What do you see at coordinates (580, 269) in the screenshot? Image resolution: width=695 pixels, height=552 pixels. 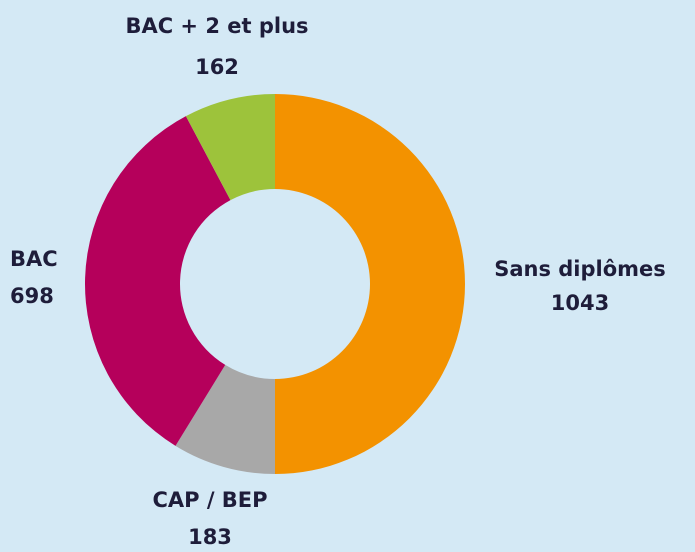 I see `slice-label: Sans diplômes` at bounding box center [580, 269].